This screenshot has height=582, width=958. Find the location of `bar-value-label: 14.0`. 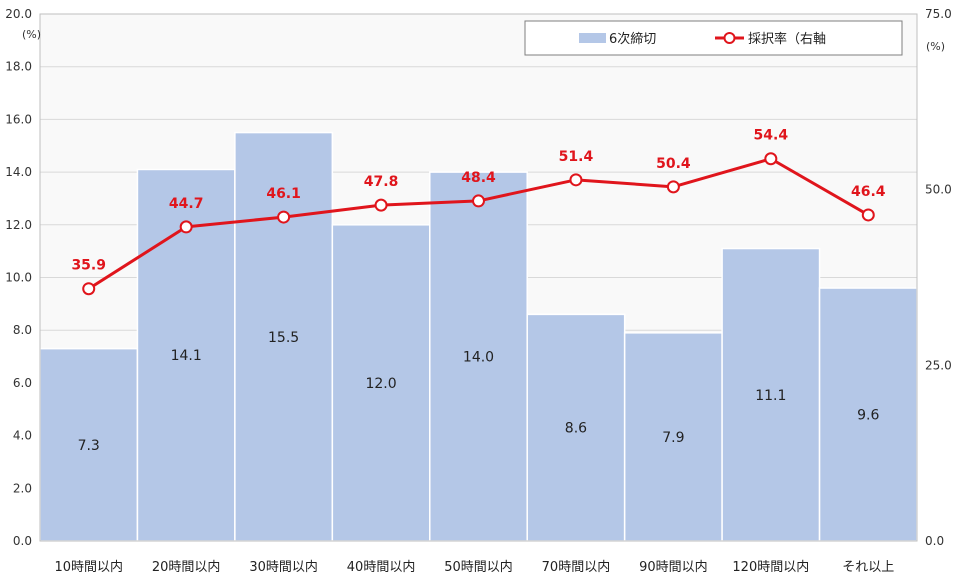

bar-value-label: 14.0 is located at coordinates (478, 358).